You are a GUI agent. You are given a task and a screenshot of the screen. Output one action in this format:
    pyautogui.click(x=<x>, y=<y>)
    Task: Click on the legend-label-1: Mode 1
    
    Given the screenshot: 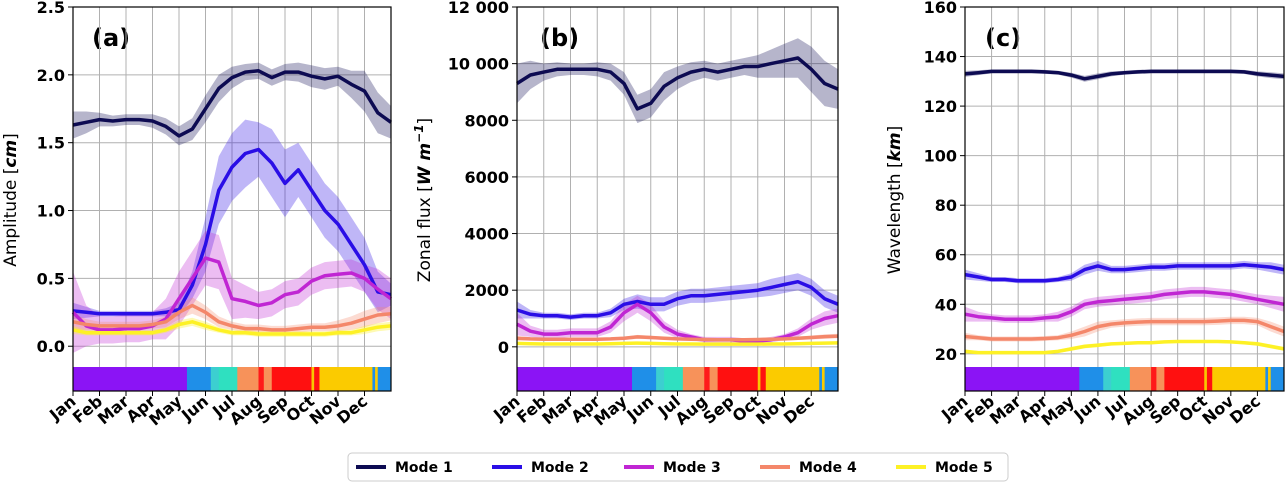 What is the action you would take?
    pyautogui.click(x=424, y=468)
    